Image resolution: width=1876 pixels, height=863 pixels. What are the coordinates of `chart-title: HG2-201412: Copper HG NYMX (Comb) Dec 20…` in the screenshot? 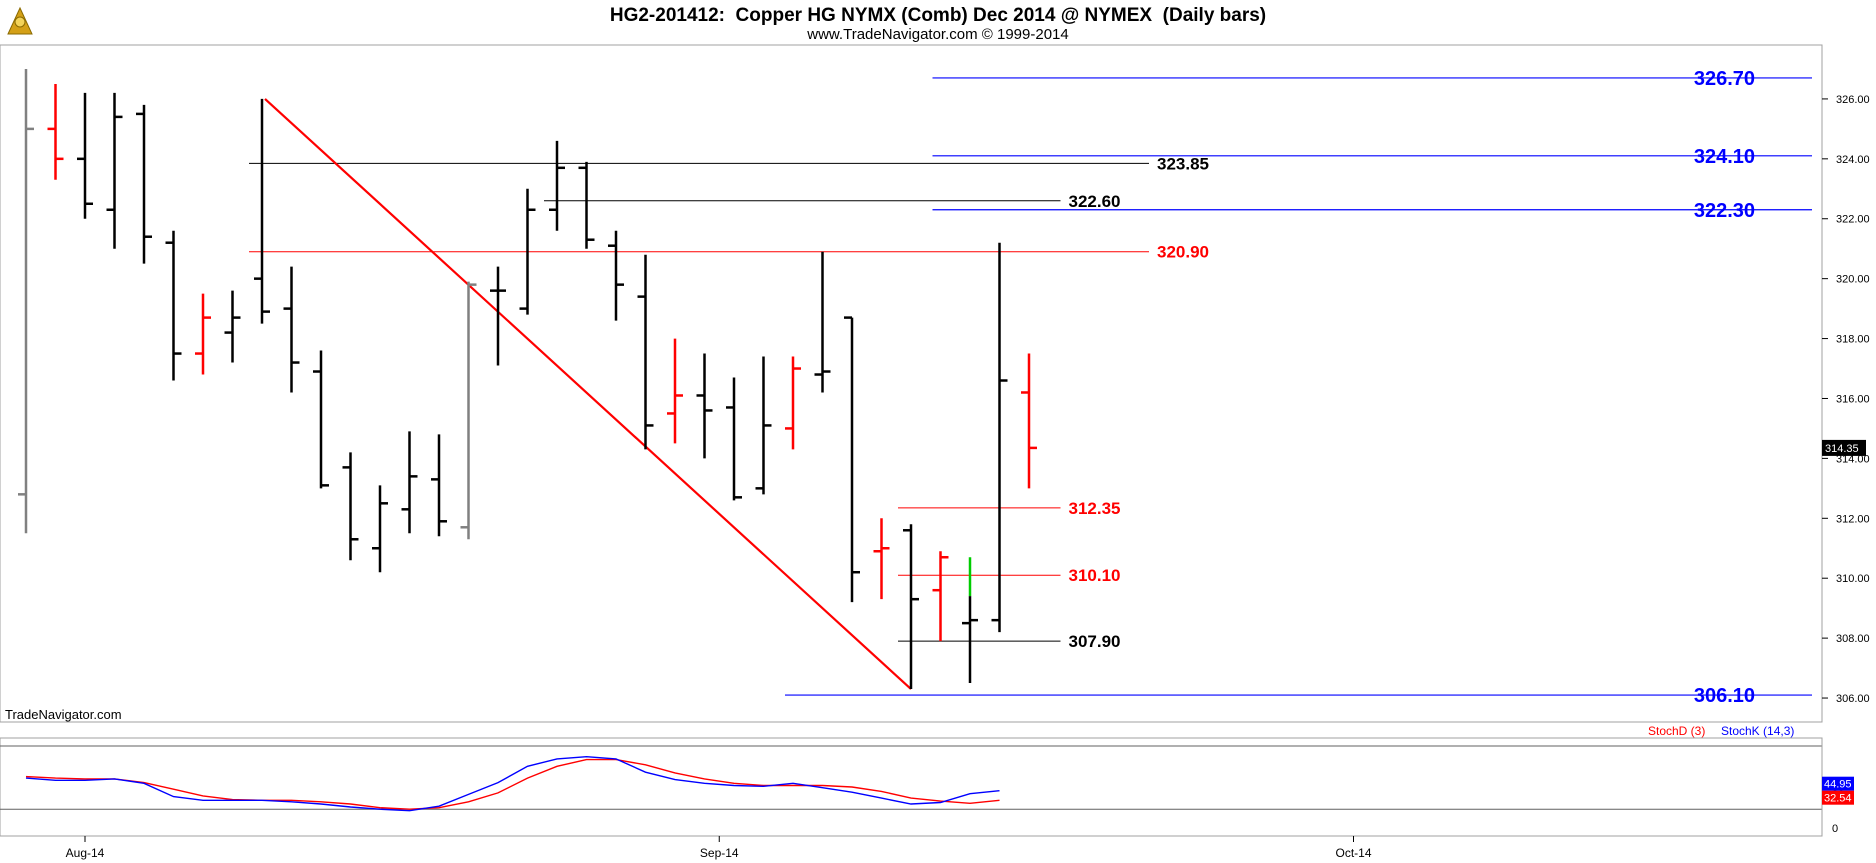 It's located at (938, 15).